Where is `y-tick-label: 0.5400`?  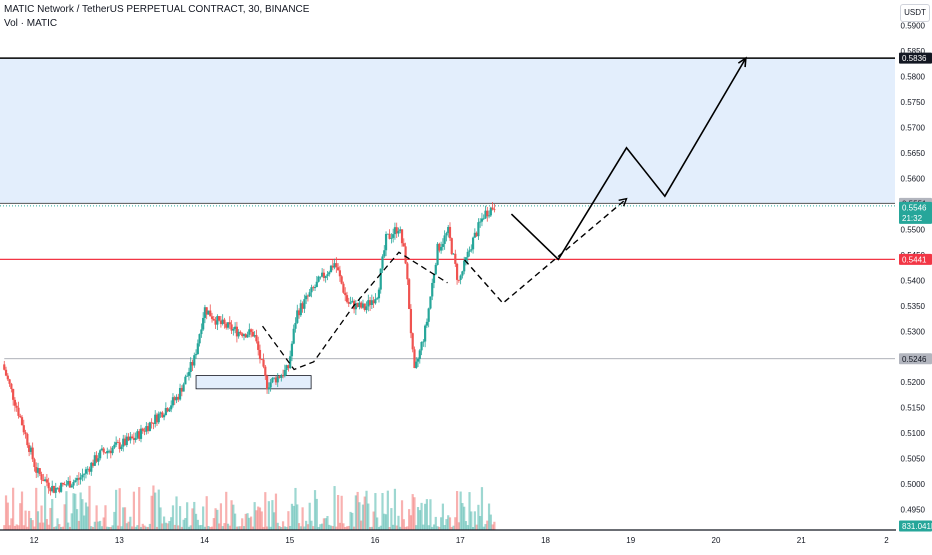 y-tick-label: 0.5400 is located at coordinates (913, 280).